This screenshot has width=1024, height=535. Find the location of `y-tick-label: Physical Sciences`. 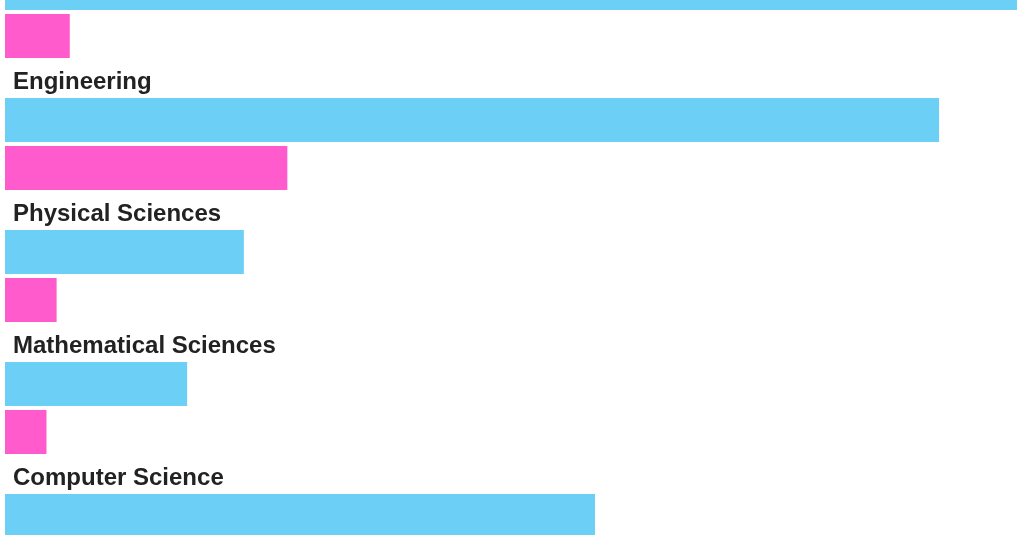

y-tick-label: Physical Sciences is located at coordinates (117, 211).